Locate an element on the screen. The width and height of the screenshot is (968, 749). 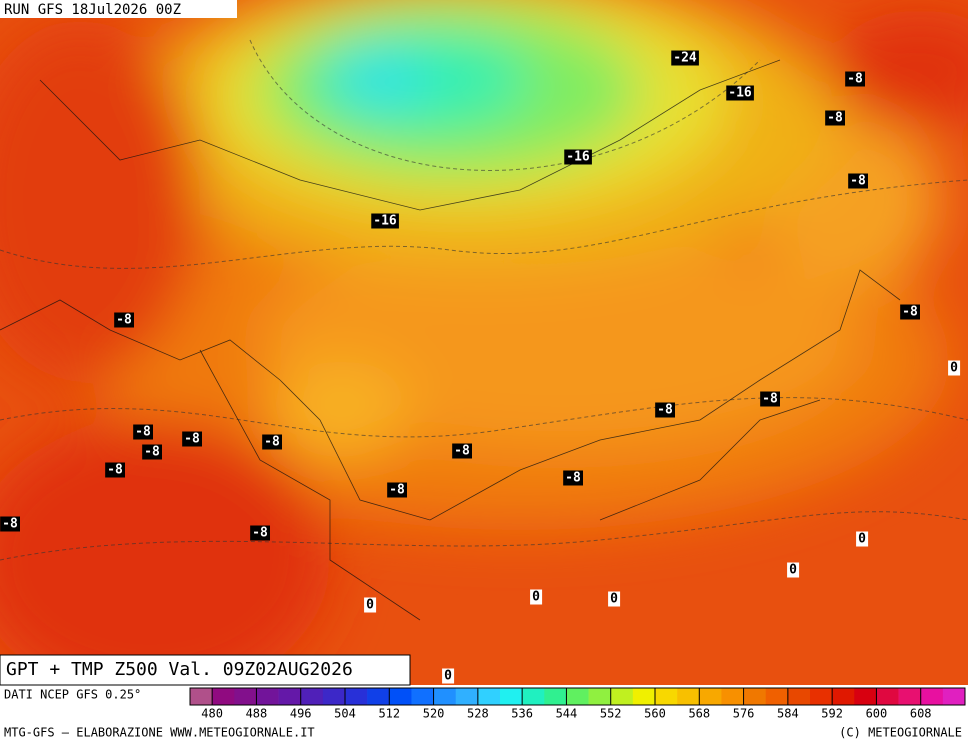
header-box is located at coordinates (118, 9).